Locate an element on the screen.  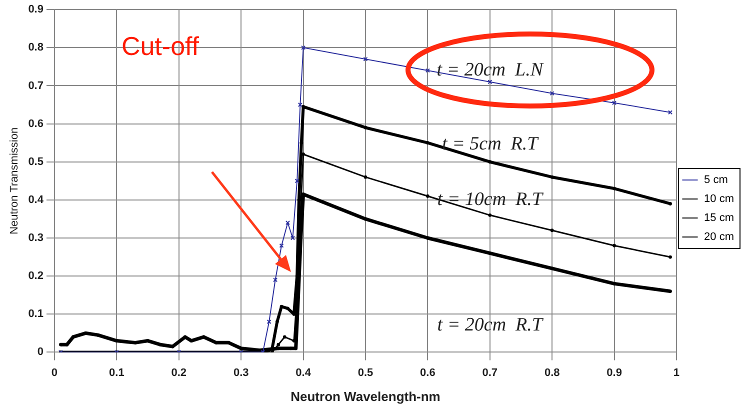
y-tick-label: 0 is located at coordinates (40, 352).